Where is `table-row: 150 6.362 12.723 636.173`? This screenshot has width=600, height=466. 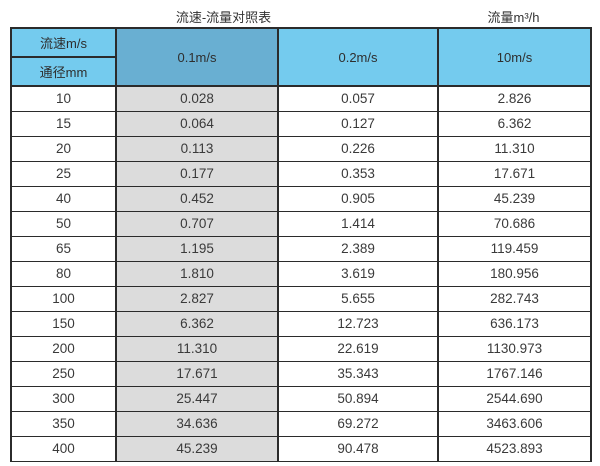 table-row: 150 6.362 12.723 636.173 is located at coordinates (301, 323).